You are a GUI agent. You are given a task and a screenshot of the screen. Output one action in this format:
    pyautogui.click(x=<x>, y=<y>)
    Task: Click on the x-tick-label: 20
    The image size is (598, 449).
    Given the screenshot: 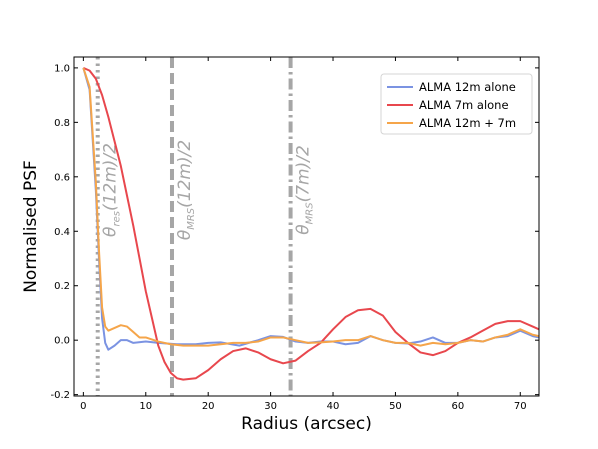 What is the action you would take?
    pyautogui.click(x=208, y=406)
    